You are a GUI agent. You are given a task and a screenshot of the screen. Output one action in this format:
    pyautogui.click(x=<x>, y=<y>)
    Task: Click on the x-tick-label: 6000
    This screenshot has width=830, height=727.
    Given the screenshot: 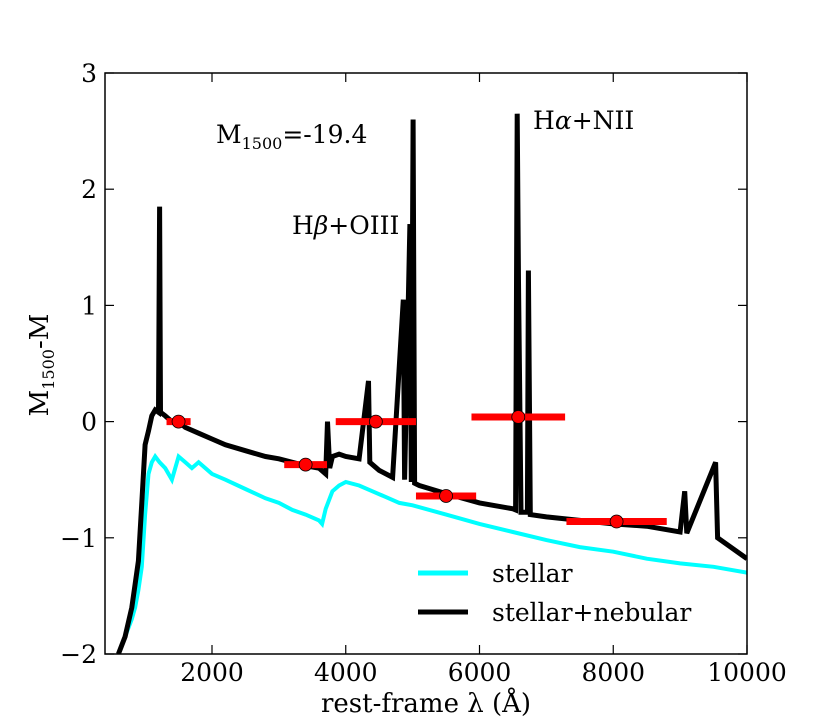 What is the action you would take?
    pyautogui.click(x=480, y=672)
    